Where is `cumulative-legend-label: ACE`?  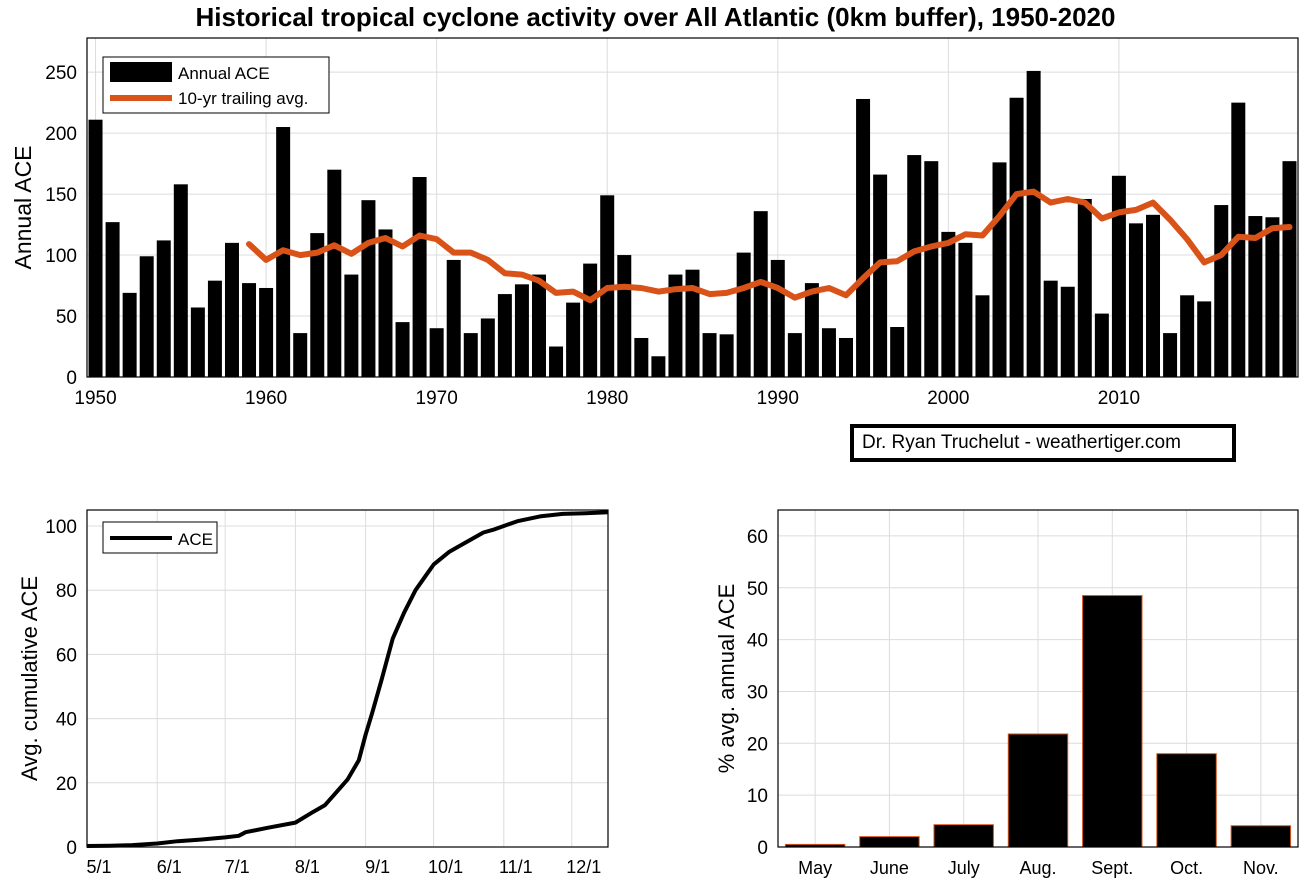
cumulative-legend-label: ACE is located at coordinates (195, 539).